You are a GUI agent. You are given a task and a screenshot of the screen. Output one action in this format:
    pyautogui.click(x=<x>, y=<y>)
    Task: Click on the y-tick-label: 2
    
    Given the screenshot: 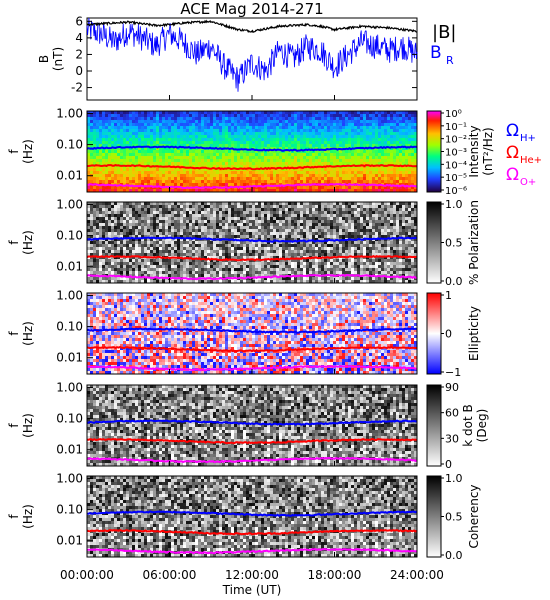 What is the action you would take?
    pyautogui.click(x=79, y=54)
    